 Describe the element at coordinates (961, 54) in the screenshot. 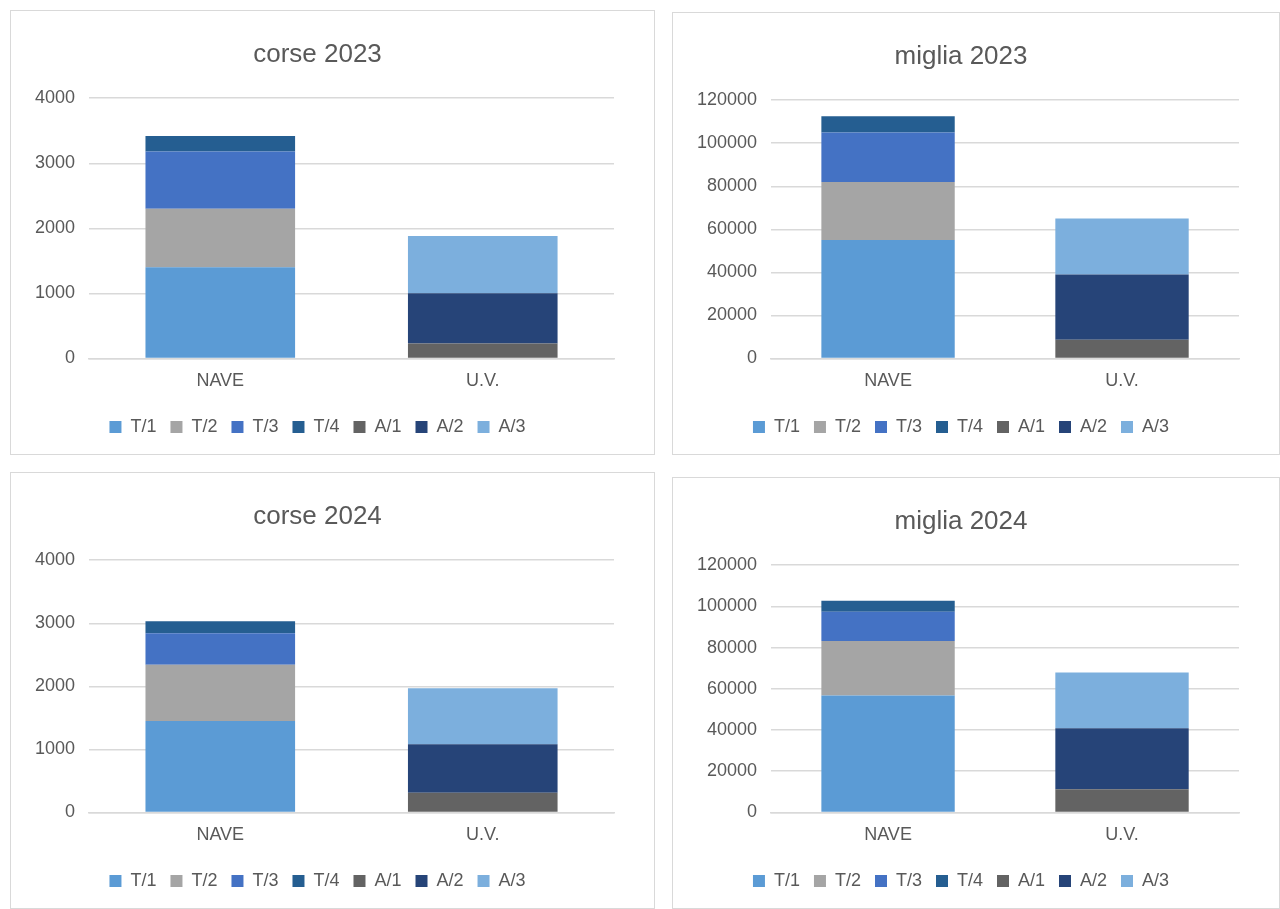

I see `chart-title: miglia 2023` at that location.